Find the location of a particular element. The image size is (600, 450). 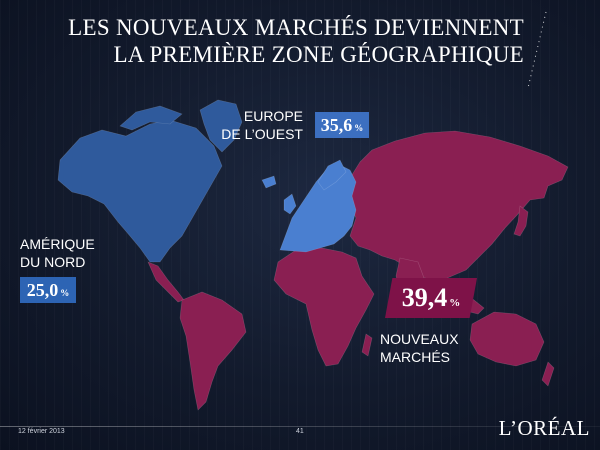

greenland-landmass is located at coordinates (221, 126).